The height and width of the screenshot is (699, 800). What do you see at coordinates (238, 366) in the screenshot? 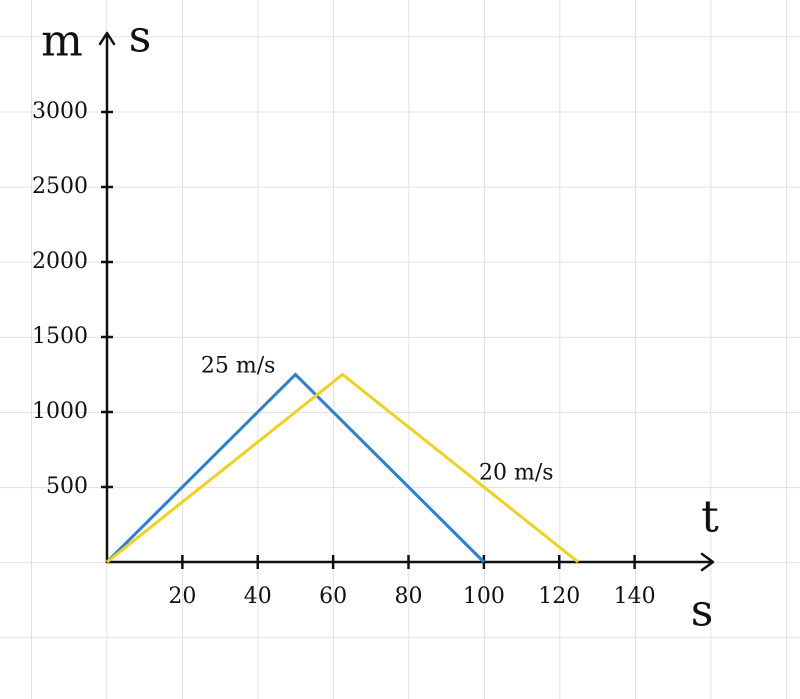
I see `series-label: 25 m/s` at bounding box center [238, 366].